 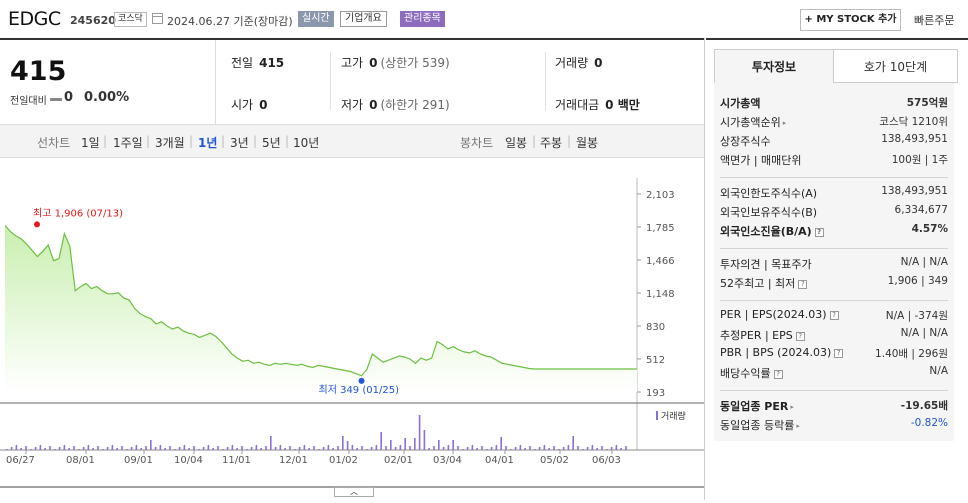 What do you see at coordinates (230, 21) in the screenshot?
I see `quote-date: 2024.06.27 기준(장마감)` at bounding box center [230, 21].